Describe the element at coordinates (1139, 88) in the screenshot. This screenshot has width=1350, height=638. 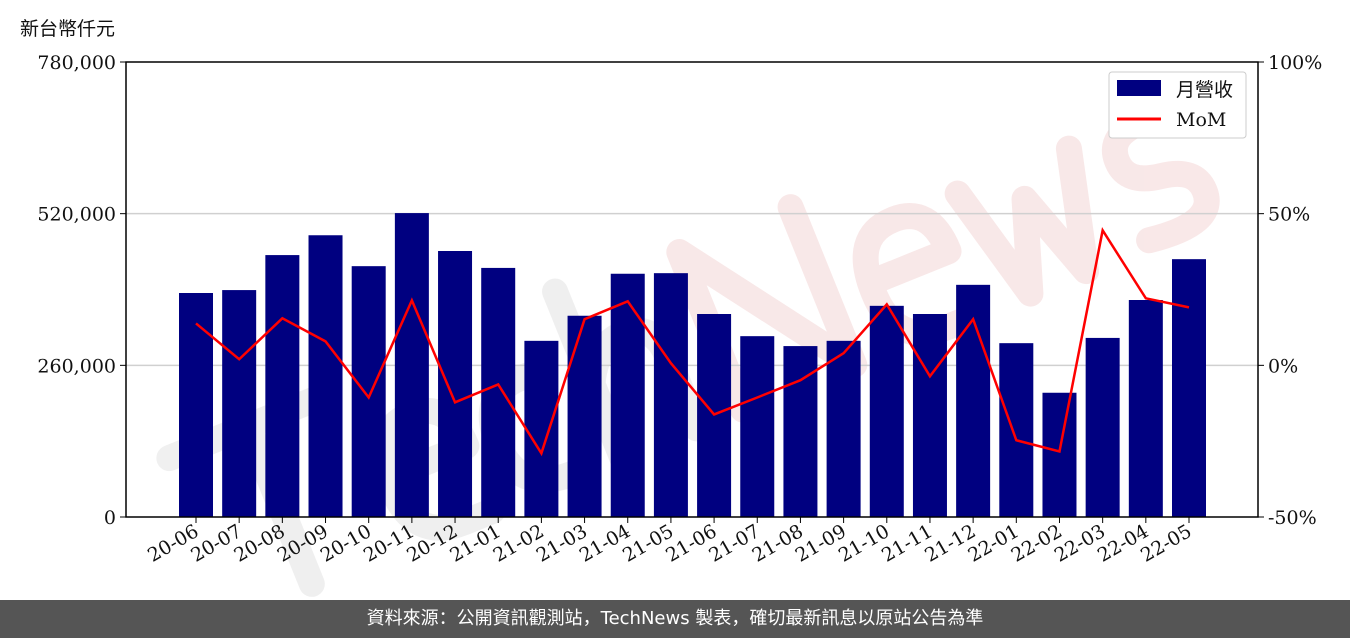
I see `legend-bar-swatch` at that location.